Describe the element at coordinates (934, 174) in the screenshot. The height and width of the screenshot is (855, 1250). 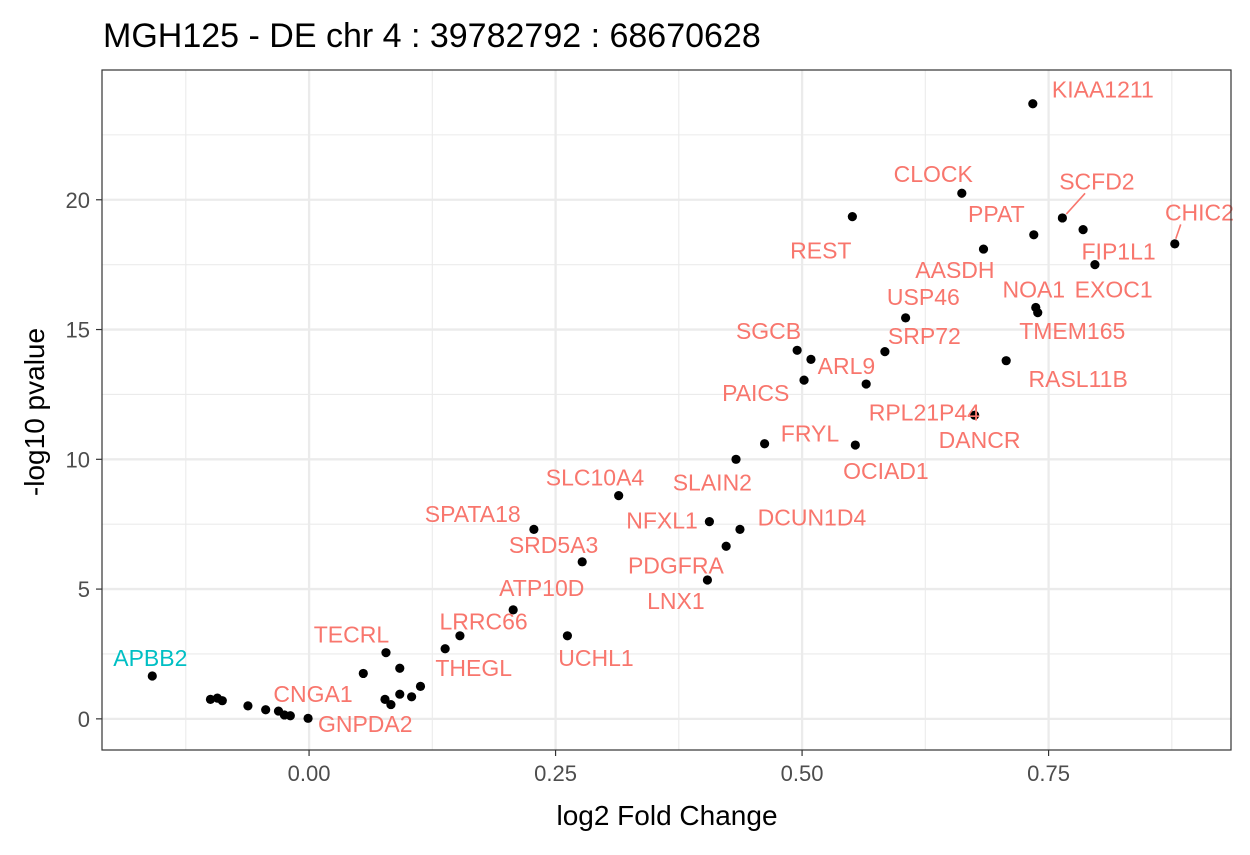
I see `gene-label: CLOCK` at that location.